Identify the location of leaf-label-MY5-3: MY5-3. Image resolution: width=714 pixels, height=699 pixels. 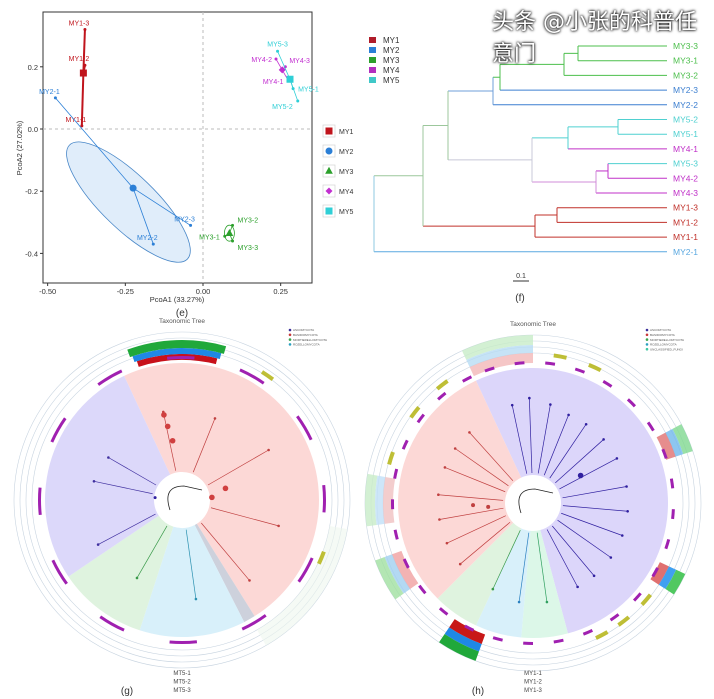
(685, 164).